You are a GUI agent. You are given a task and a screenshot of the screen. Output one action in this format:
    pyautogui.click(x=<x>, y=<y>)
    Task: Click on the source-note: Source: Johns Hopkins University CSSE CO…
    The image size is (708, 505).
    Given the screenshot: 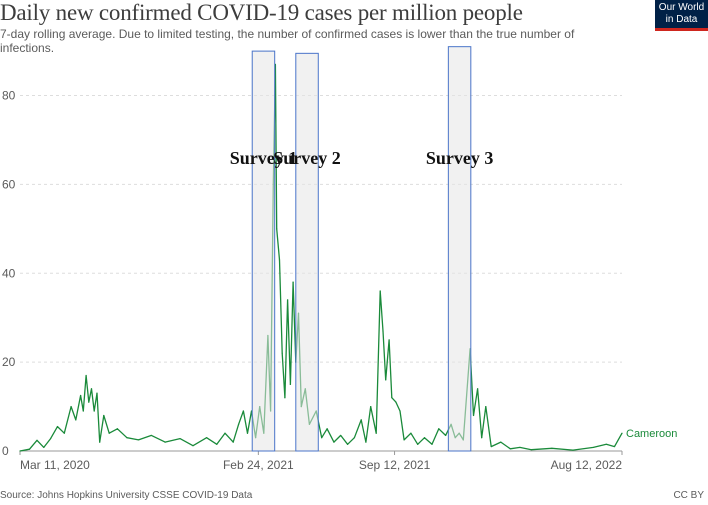 What is the action you would take?
    pyautogui.click(x=126, y=495)
    